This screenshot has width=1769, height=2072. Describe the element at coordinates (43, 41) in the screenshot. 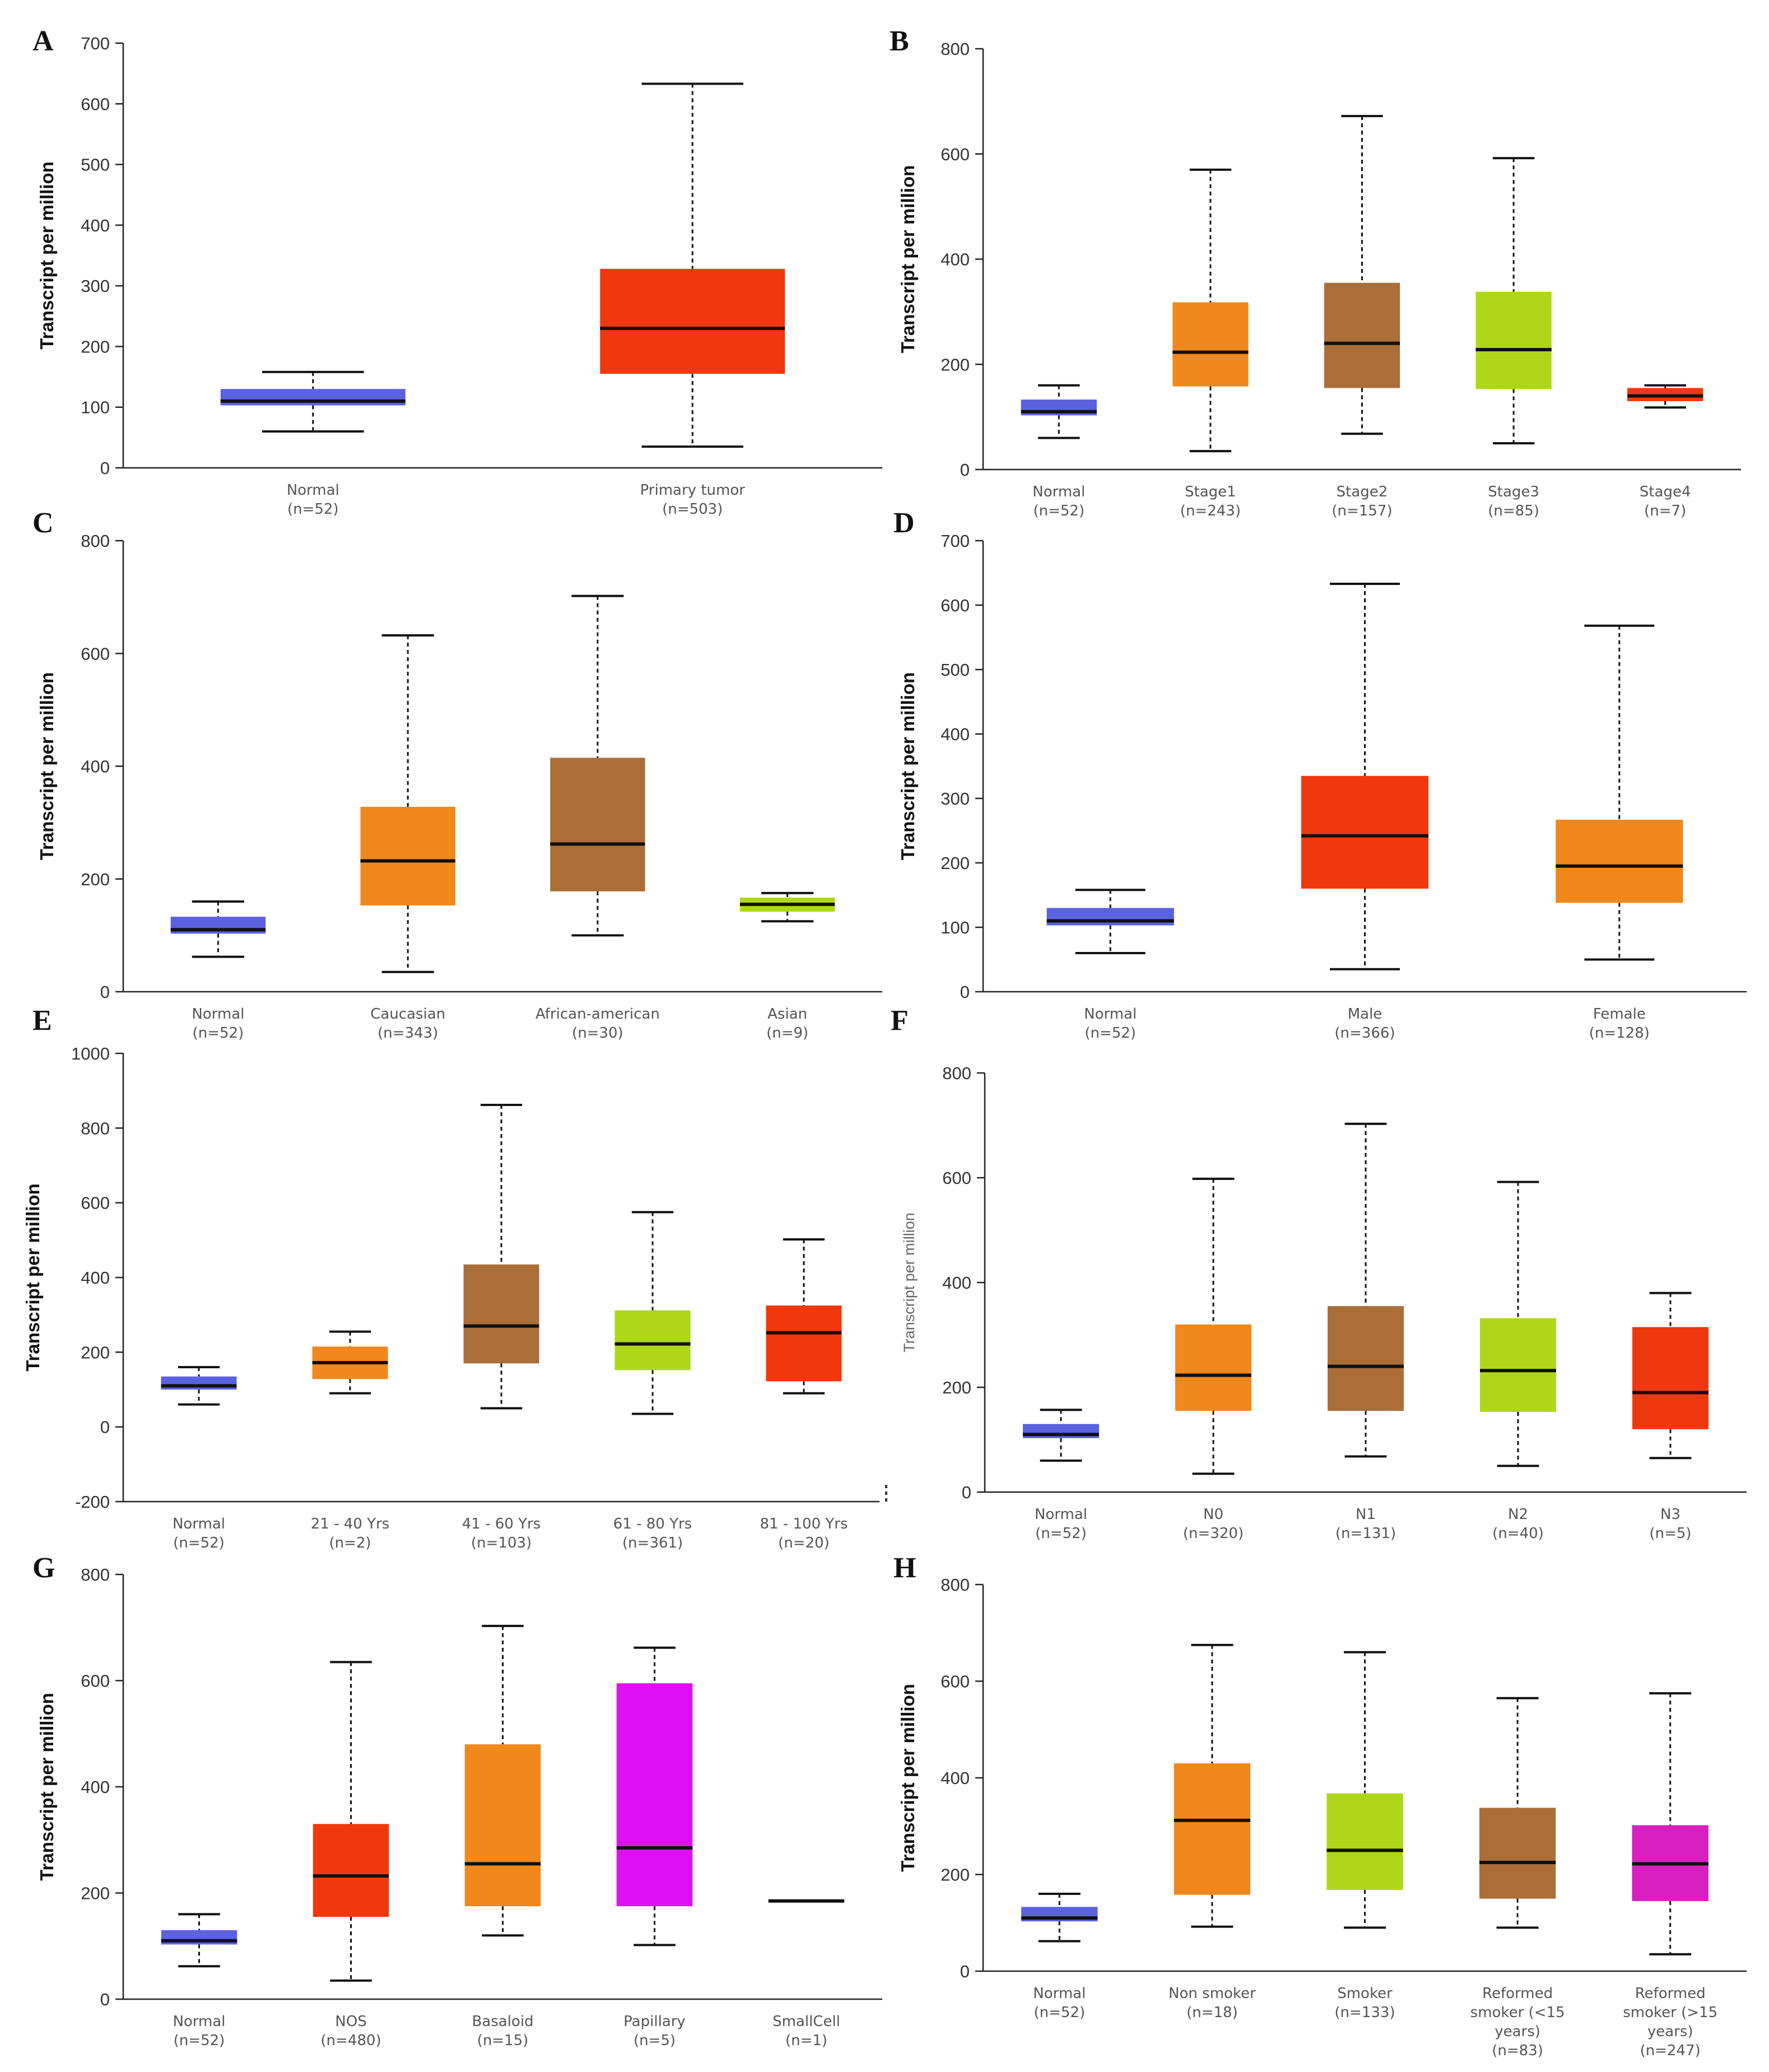

I see `panel-letter: A` at that location.